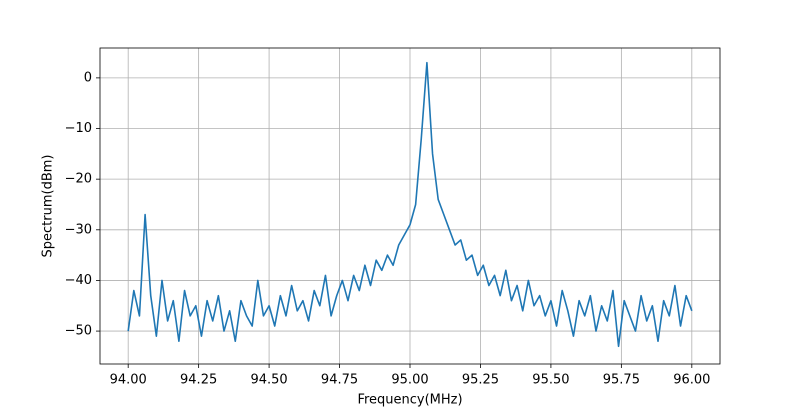 The width and height of the screenshot is (800, 409). What do you see at coordinates (78, 179) in the screenshot?
I see `y-tick-label: −20` at bounding box center [78, 179].